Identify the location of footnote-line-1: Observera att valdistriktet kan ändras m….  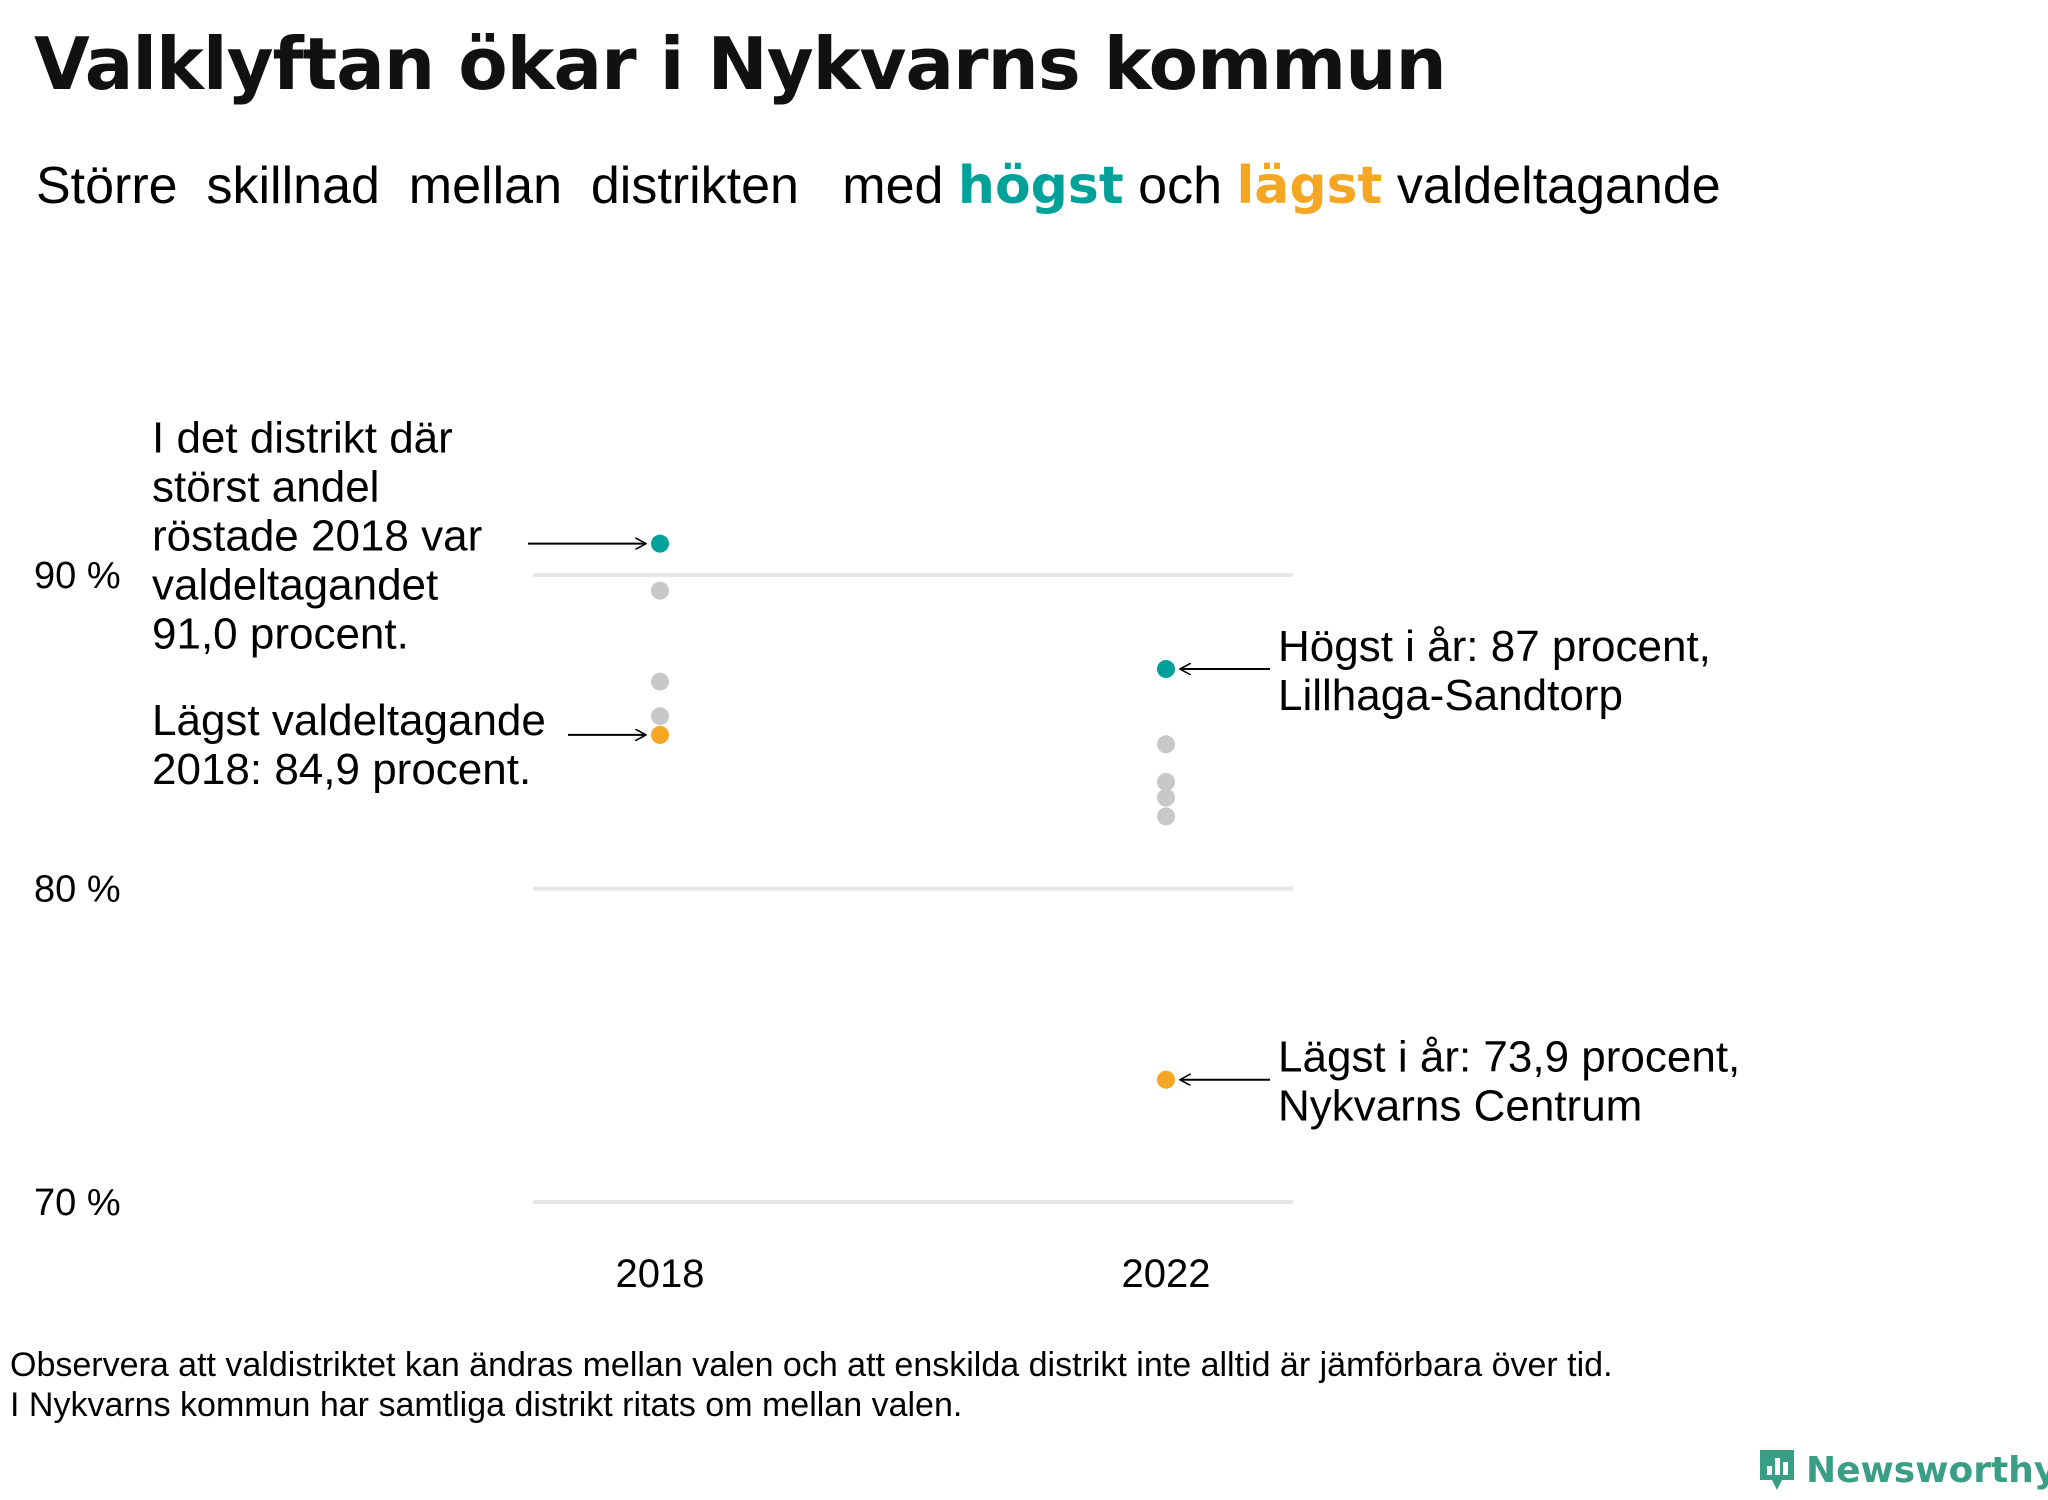
(811, 1365).